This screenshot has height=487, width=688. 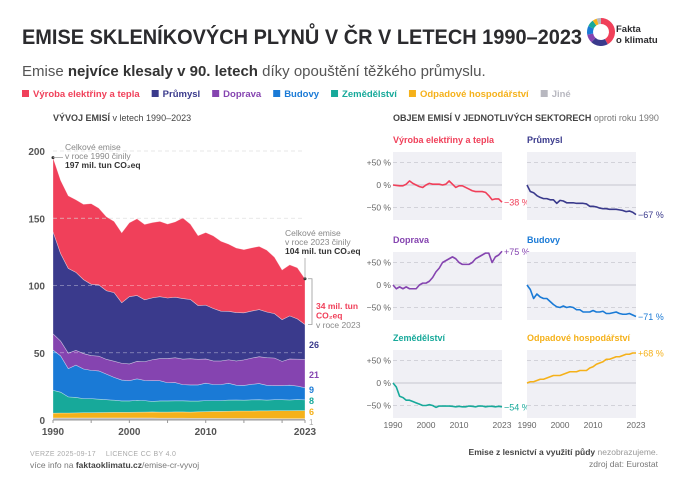 What do you see at coordinates (36, 287) in the screenshot?
I see `y-tick-label: 100` at bounding box center [36, 287].